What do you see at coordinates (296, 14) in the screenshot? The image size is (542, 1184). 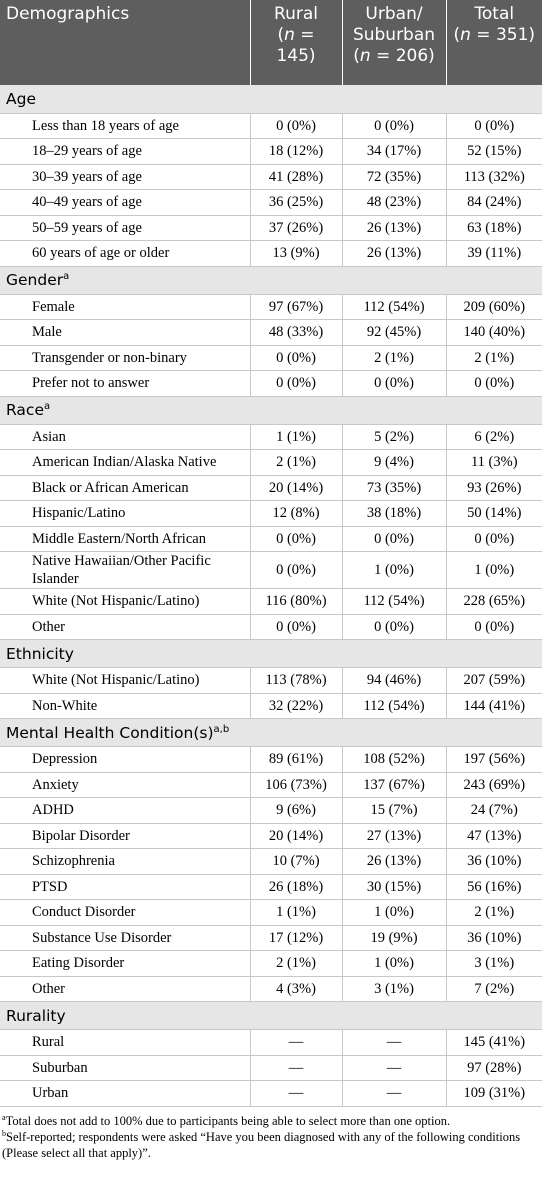 I see `header-text: Rural` at bounding box center [296, 14].